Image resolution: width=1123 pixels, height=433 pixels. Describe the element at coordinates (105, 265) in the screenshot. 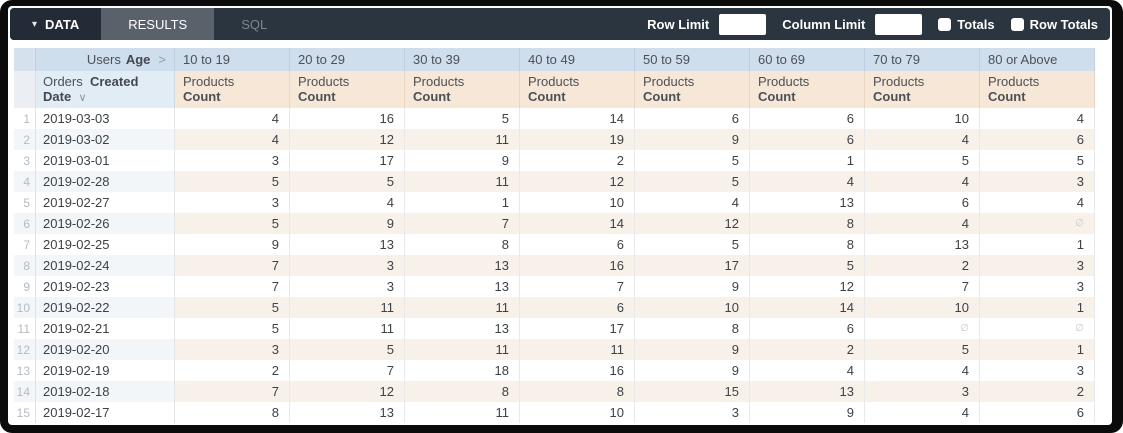

I see `date-cell: 2019-02-24` at that location.